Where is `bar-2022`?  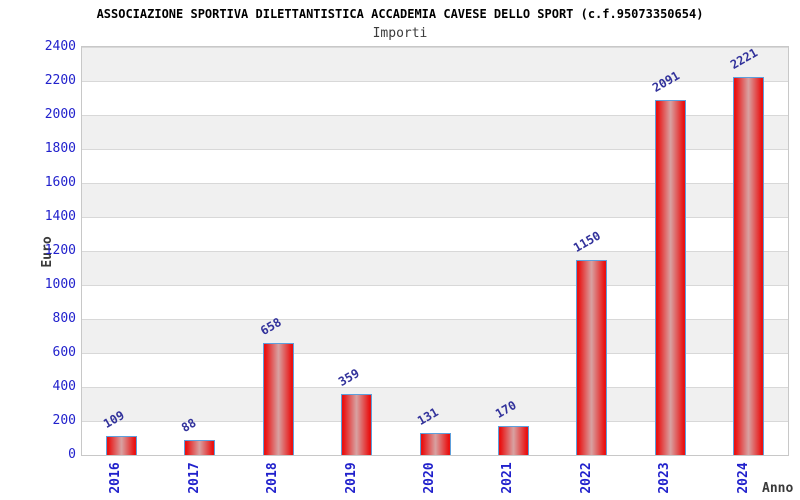 bar-2022 is located at coordinates (592, 357).